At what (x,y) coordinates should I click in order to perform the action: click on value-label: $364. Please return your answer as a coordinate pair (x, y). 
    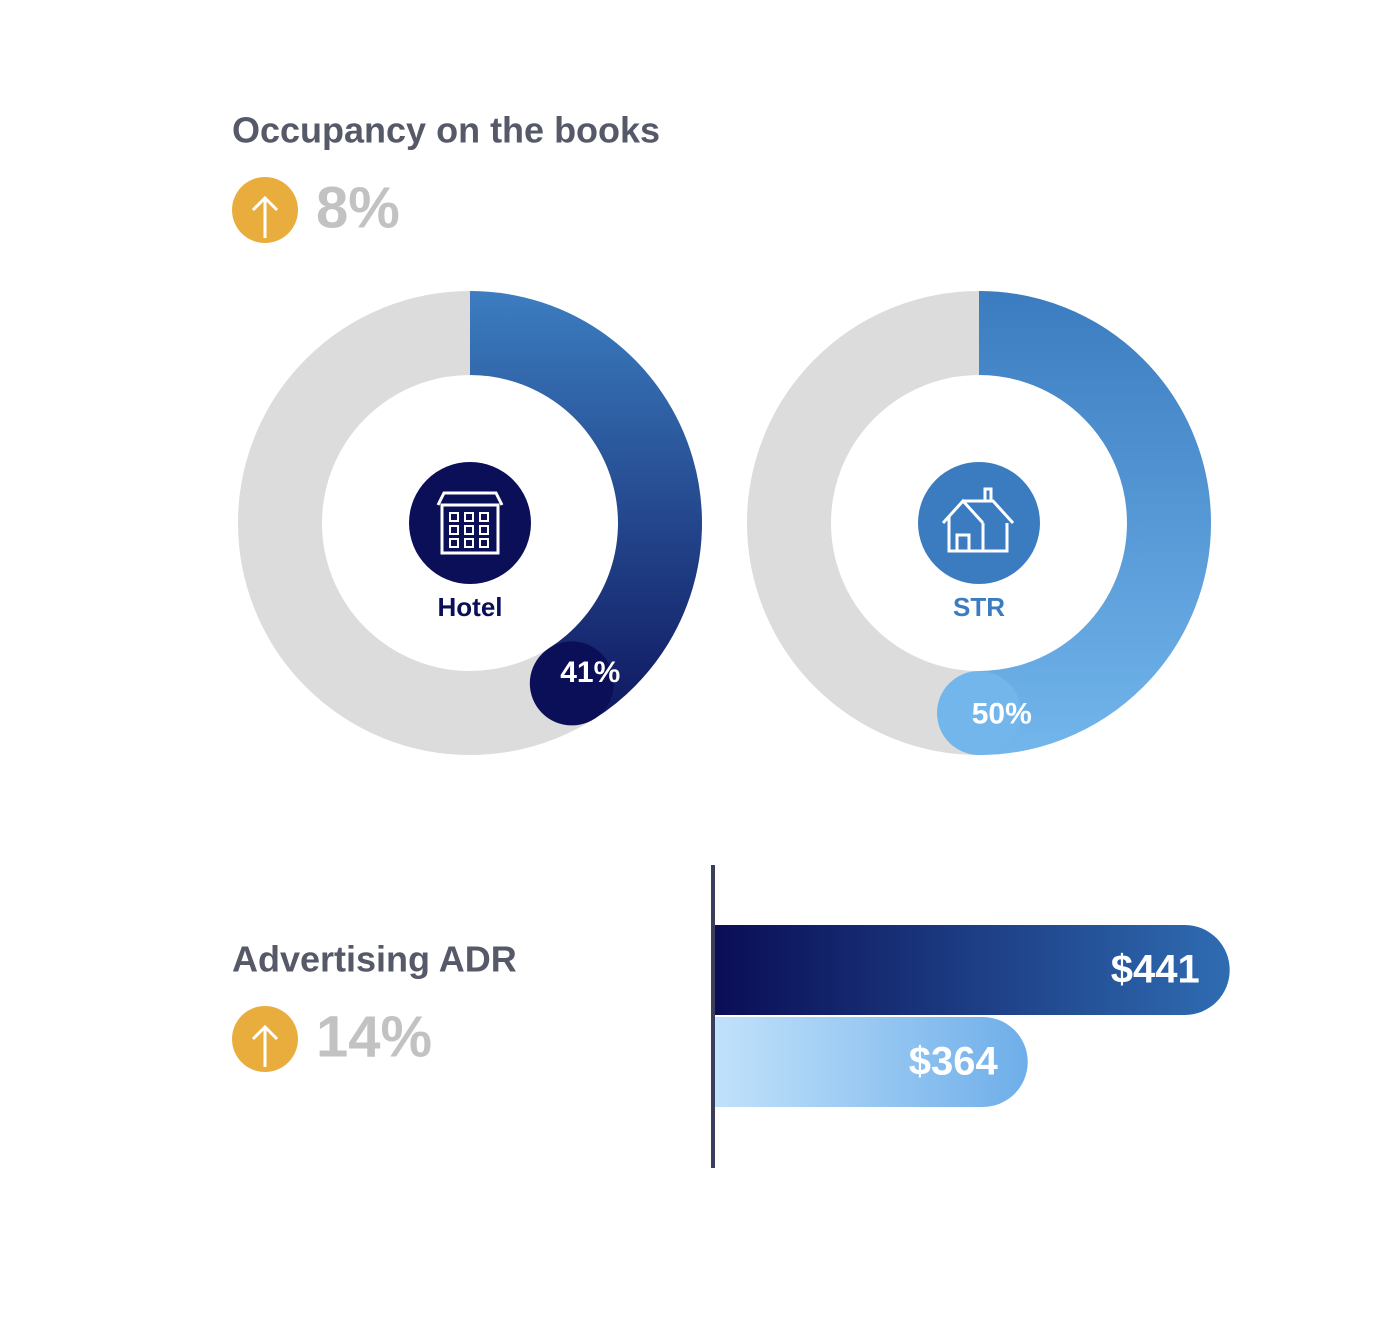
    Looking at the image, I should click on (954, 1062).